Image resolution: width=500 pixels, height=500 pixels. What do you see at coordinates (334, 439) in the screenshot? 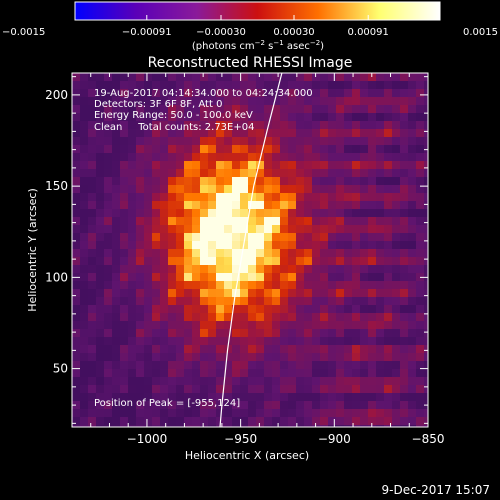
I see `x-tick-label: −900` at bounding box center [334, 439].